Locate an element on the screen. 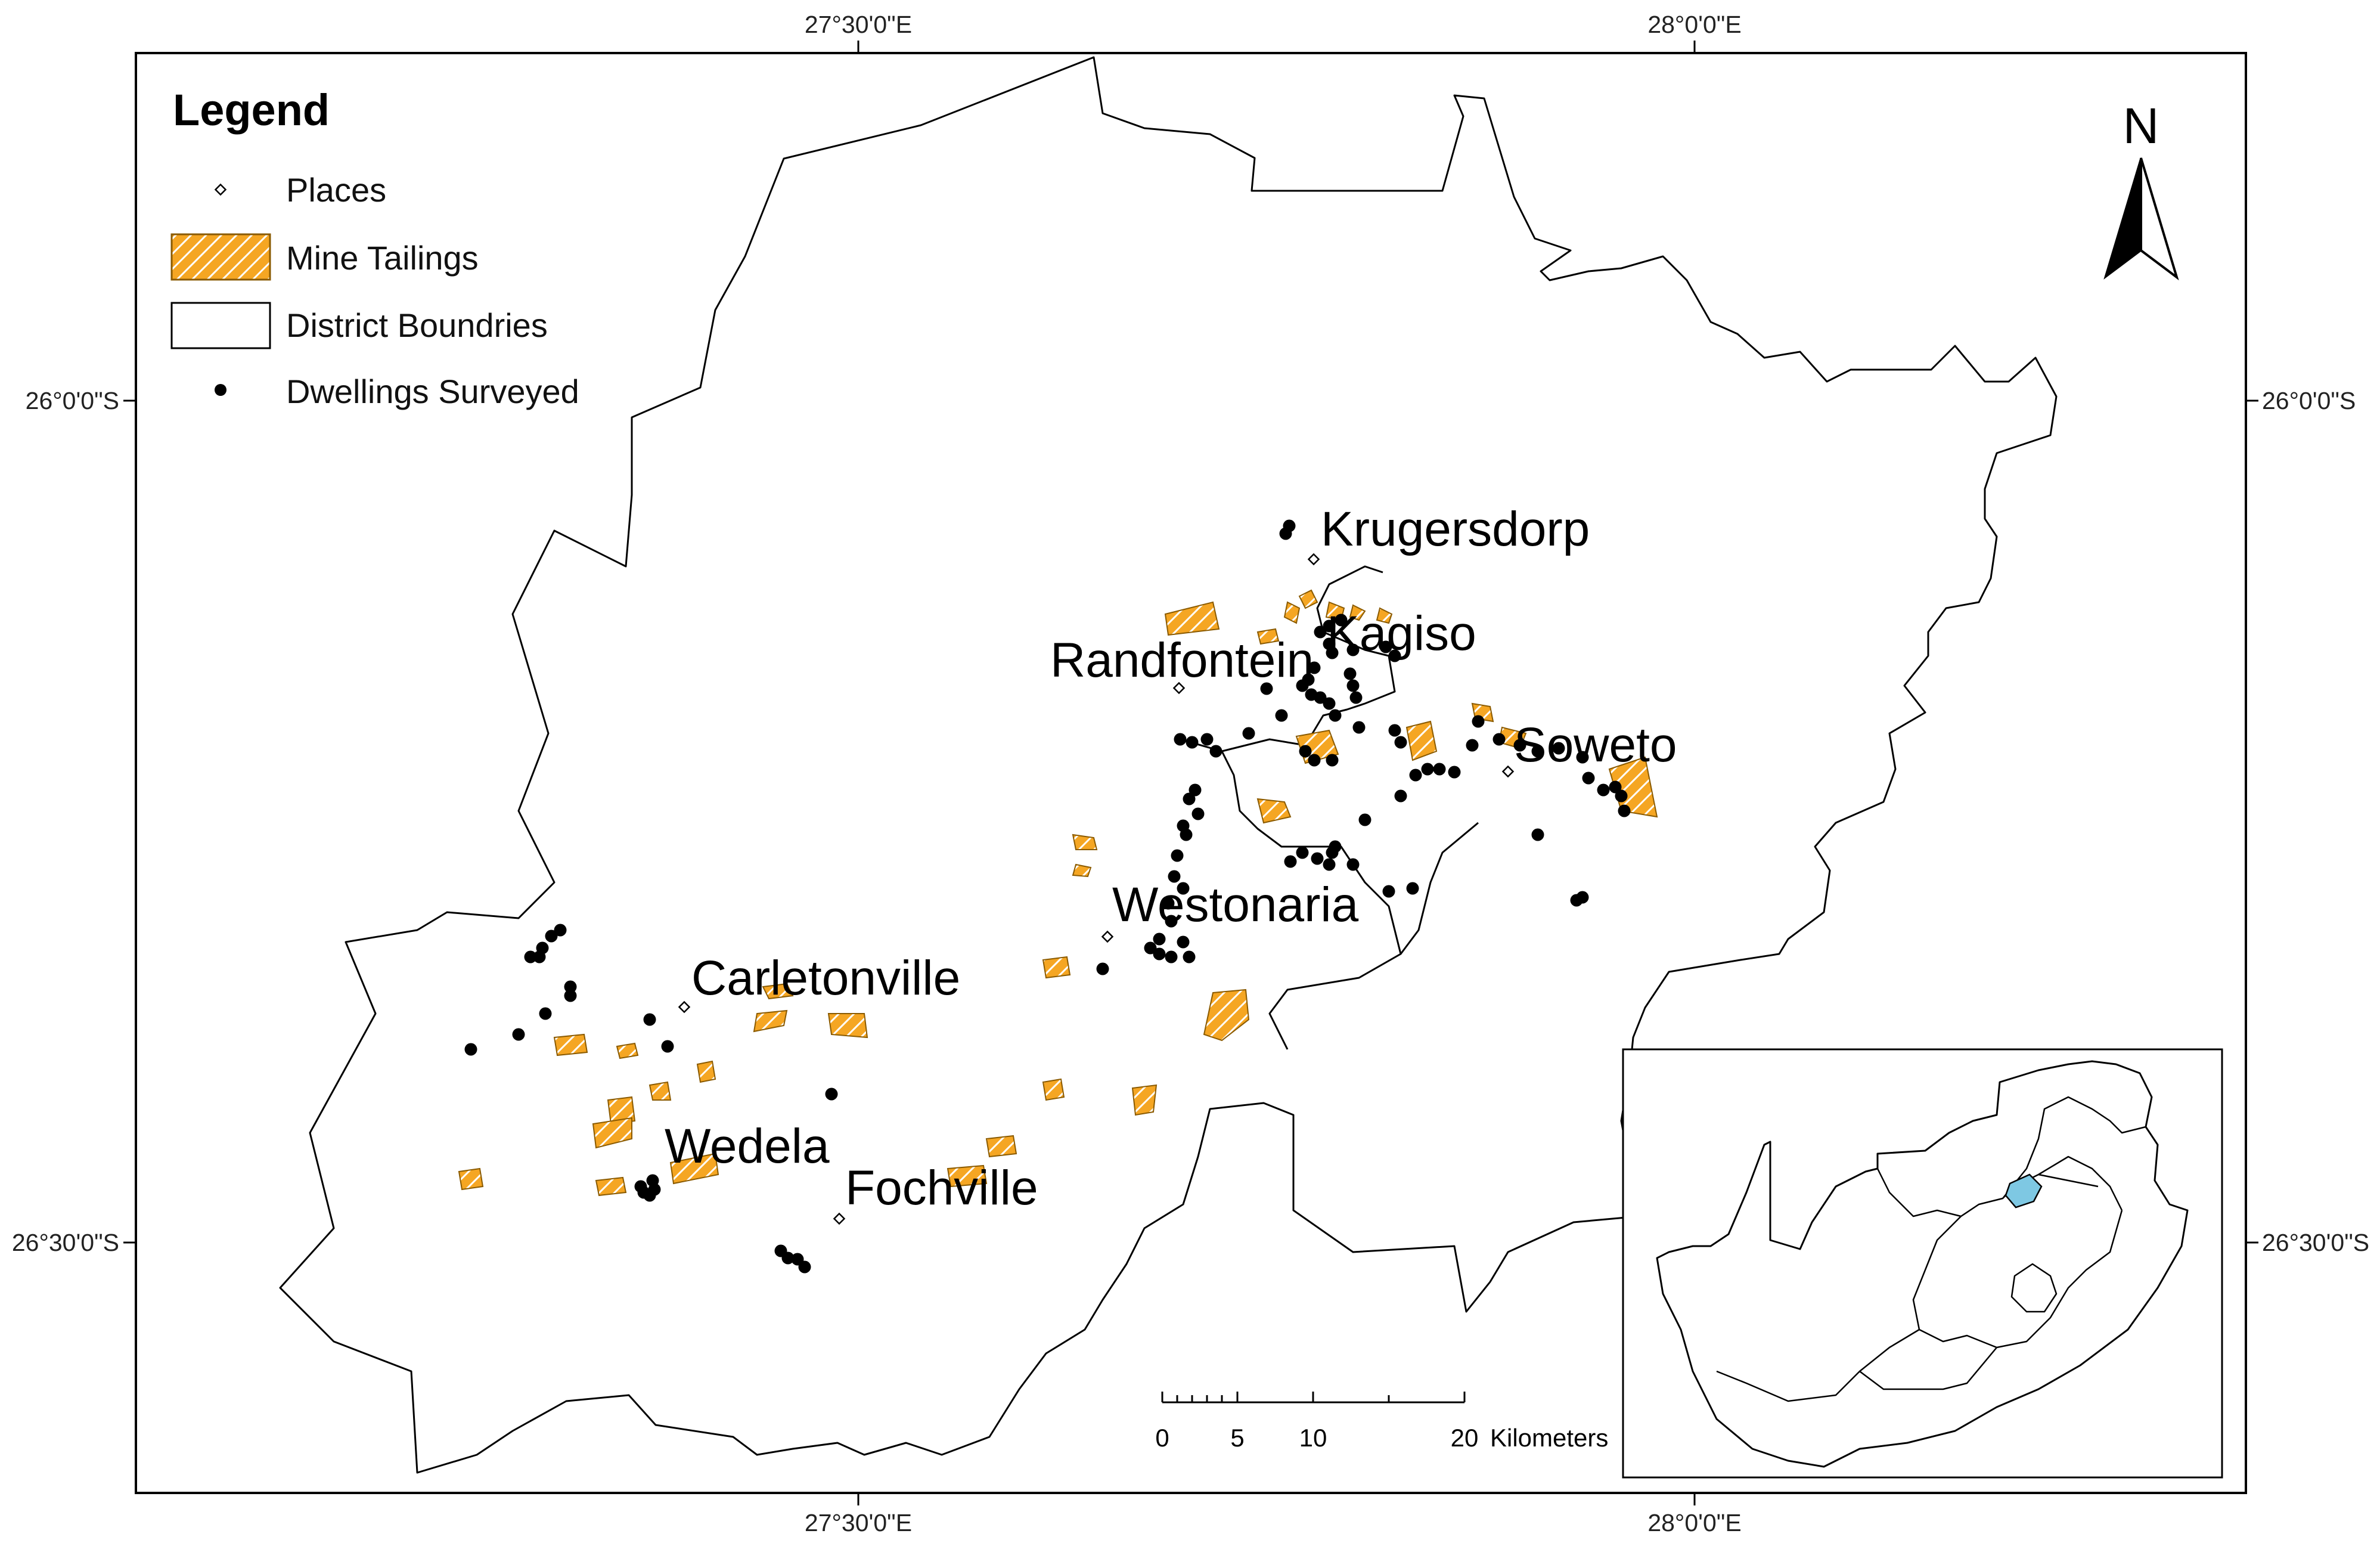 This screenshot has width=2380, height=1546. lon-label-top-right: 28°0'0"E is located at coordinates (1694, 24).